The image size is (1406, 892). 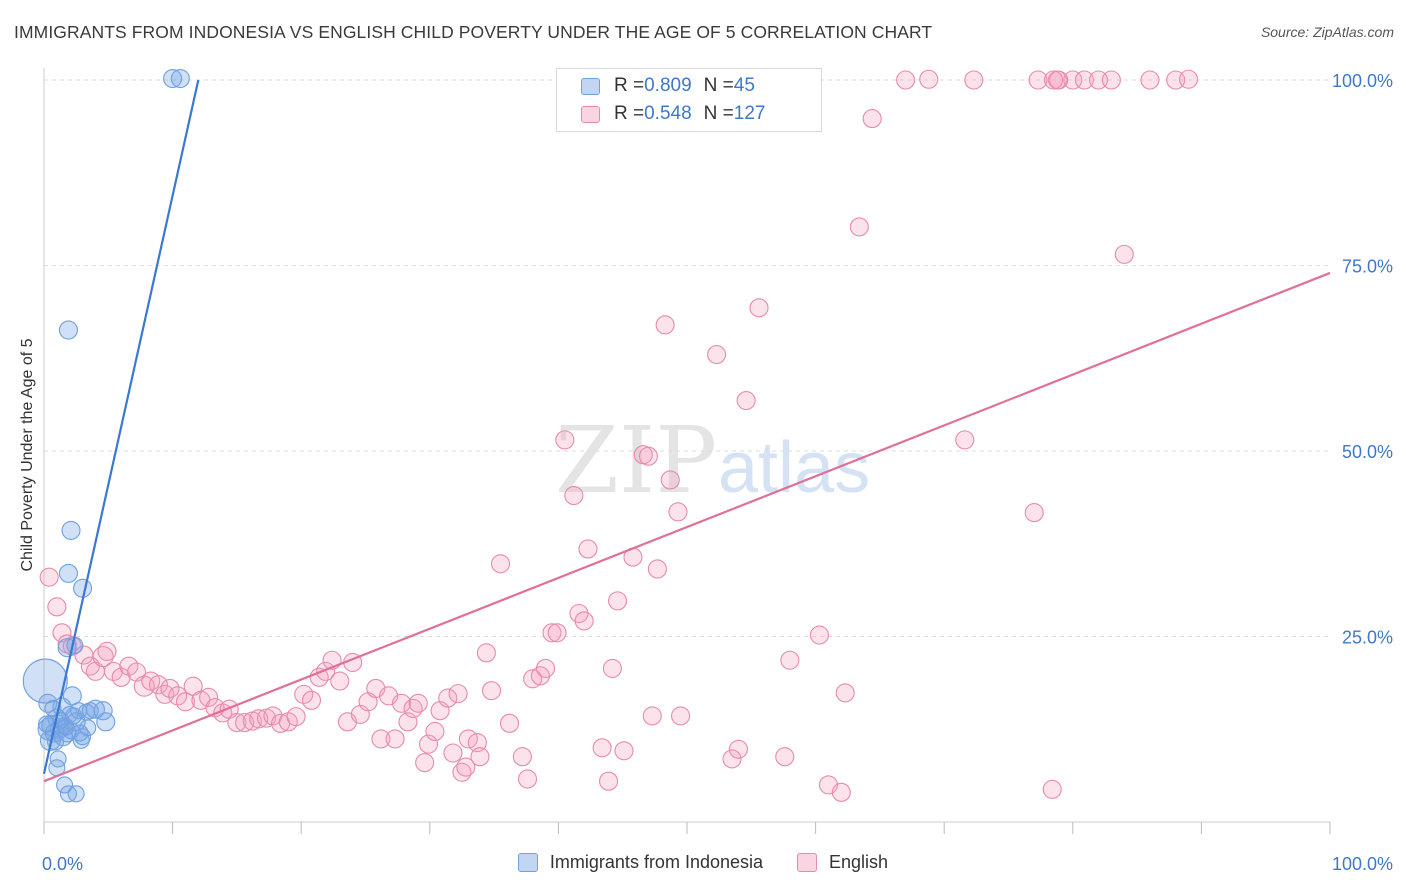 What do you see at coordinates (1367, 267) in the screenshot?
I see `y-tick-label: 75.0%` at bounding box center [1367, 267].